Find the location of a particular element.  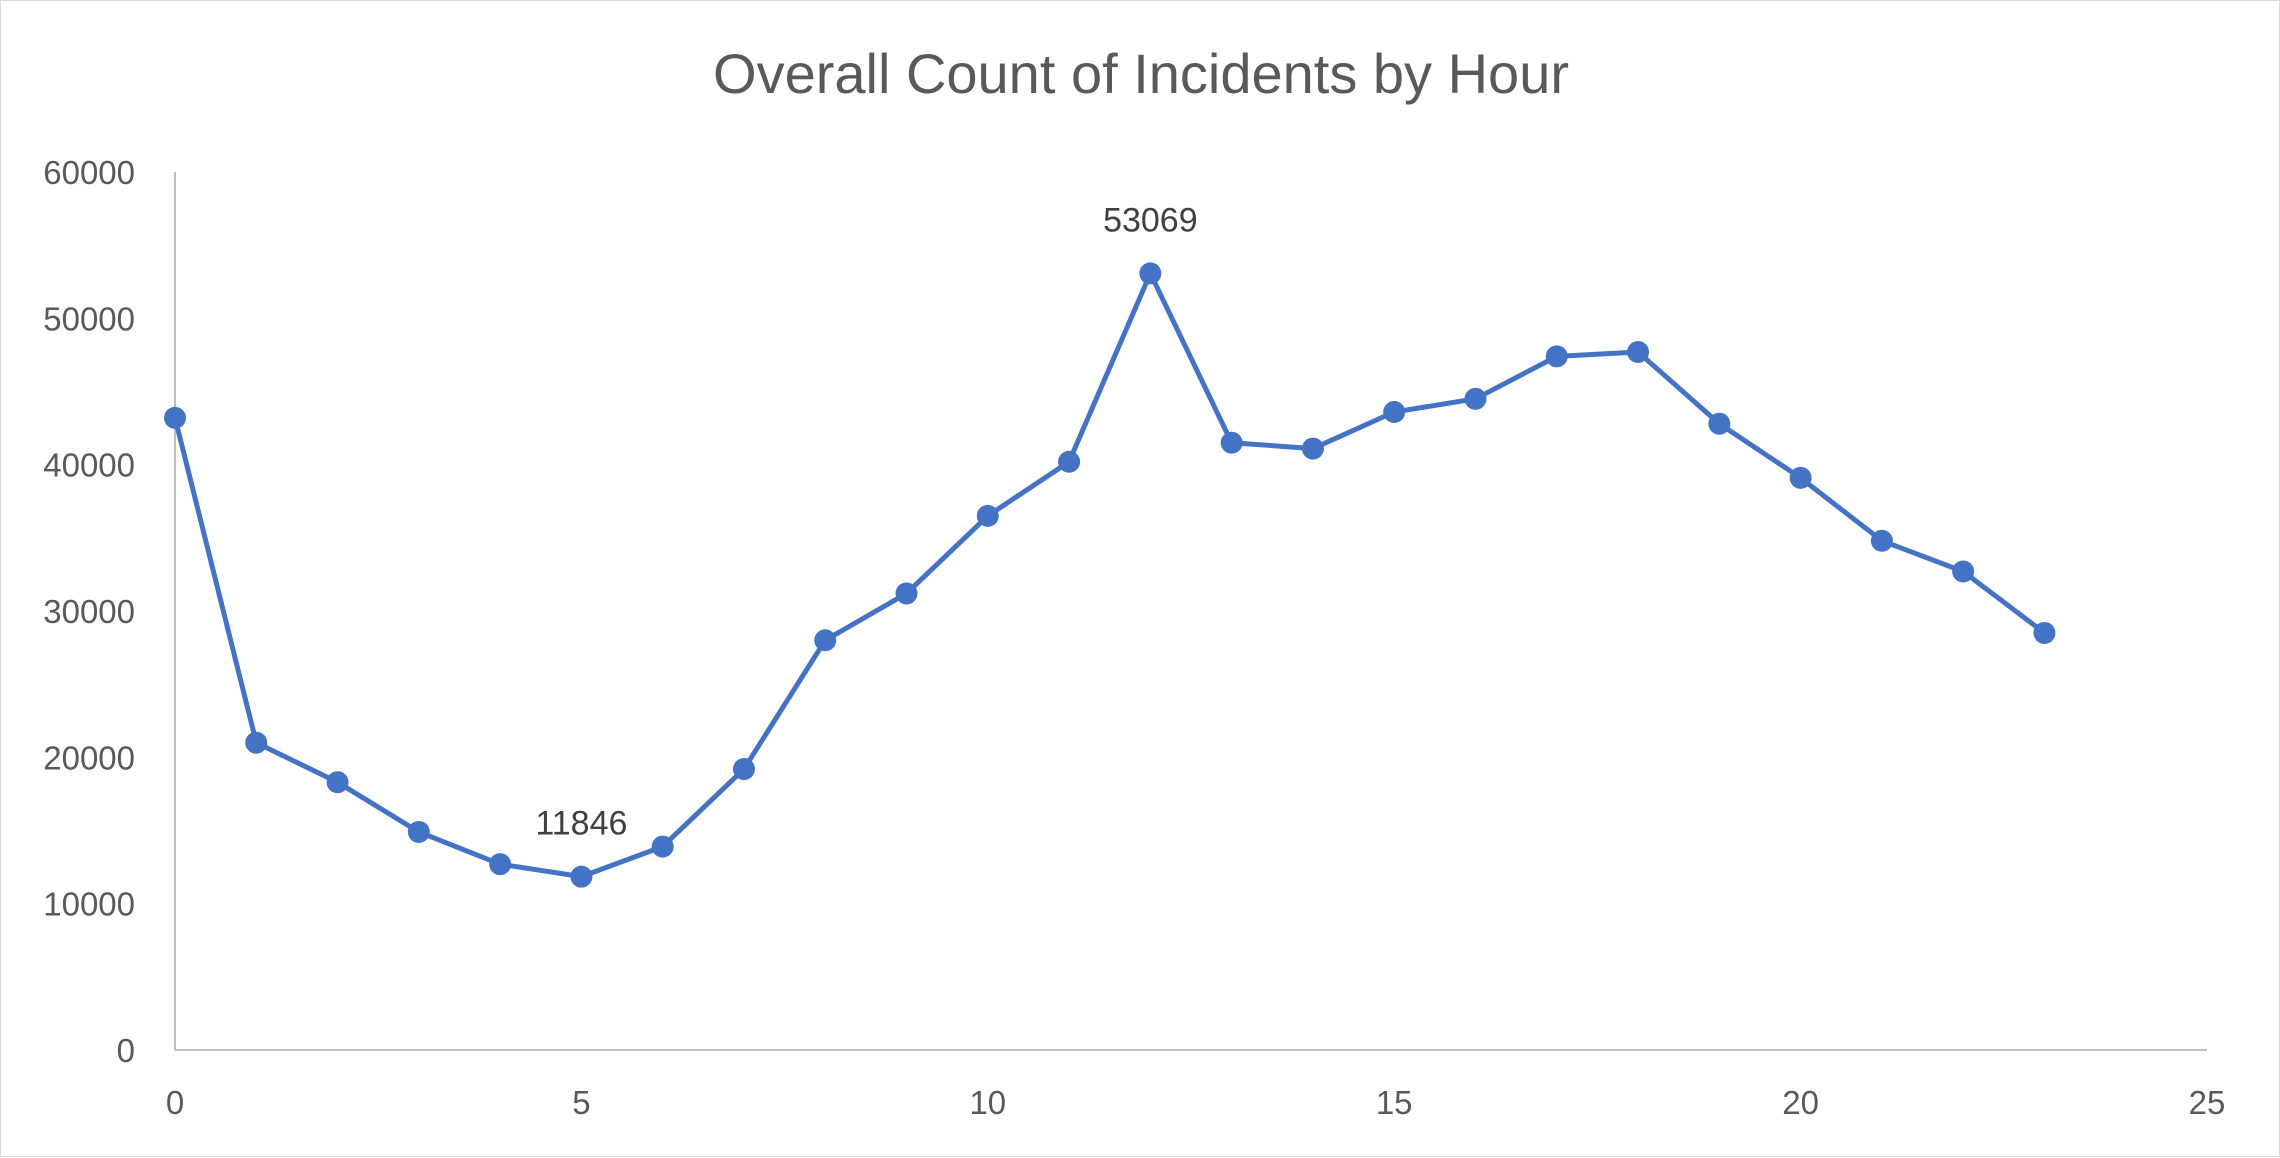

y-tick-label: 60000 is located at coordinates (89, 172).